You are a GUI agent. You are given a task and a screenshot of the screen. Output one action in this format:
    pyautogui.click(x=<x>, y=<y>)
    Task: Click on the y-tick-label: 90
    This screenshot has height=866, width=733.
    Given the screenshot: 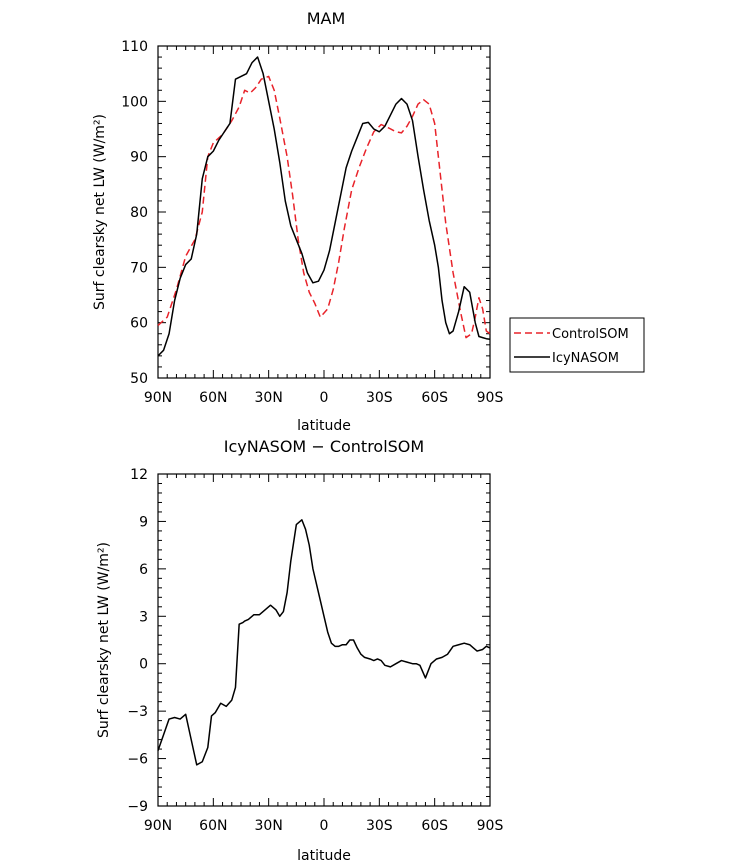 What is the action you would take?
    pyautogui.click(x=139, y=158)
    